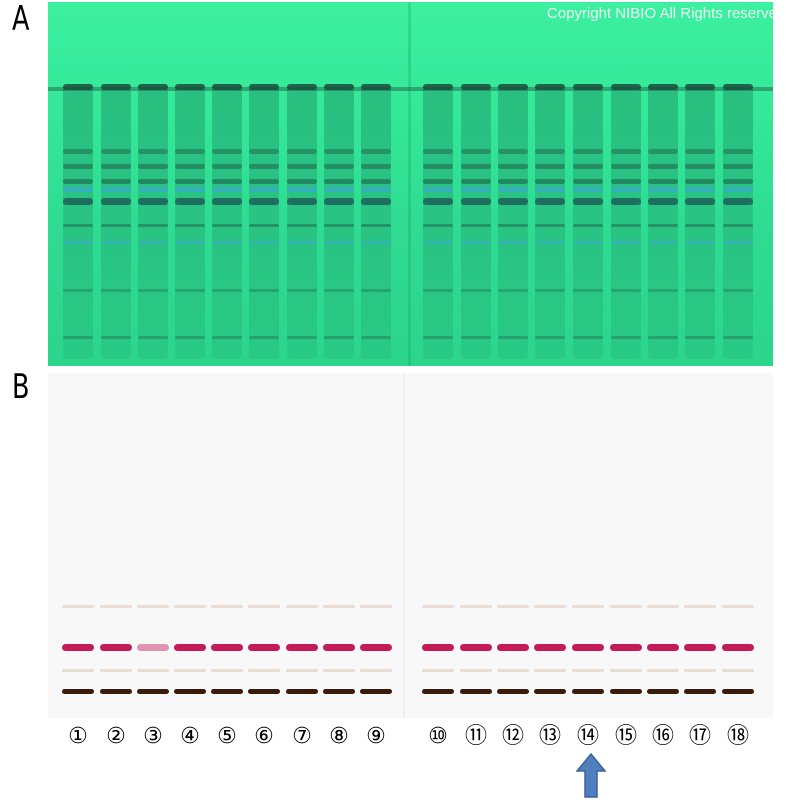  What do you see at coordinates (662, 736) in the screenshot?
I see `lane-number-label: ⑯` at bounding box center [662, 736].